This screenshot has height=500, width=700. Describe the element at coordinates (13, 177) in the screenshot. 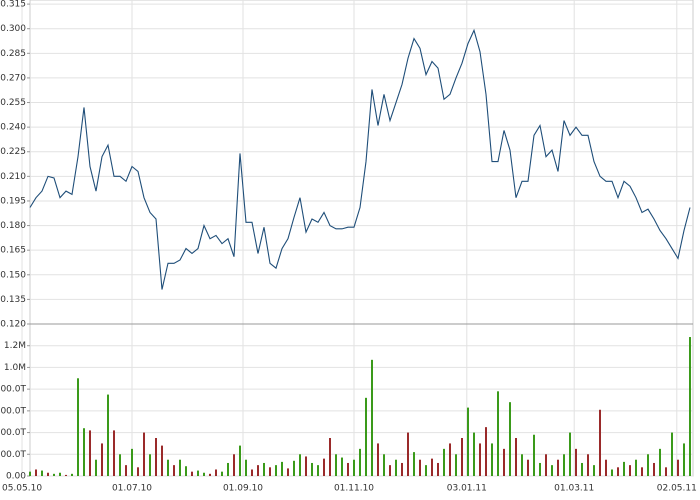

I see `y-tick-label: 0.210` at that location.